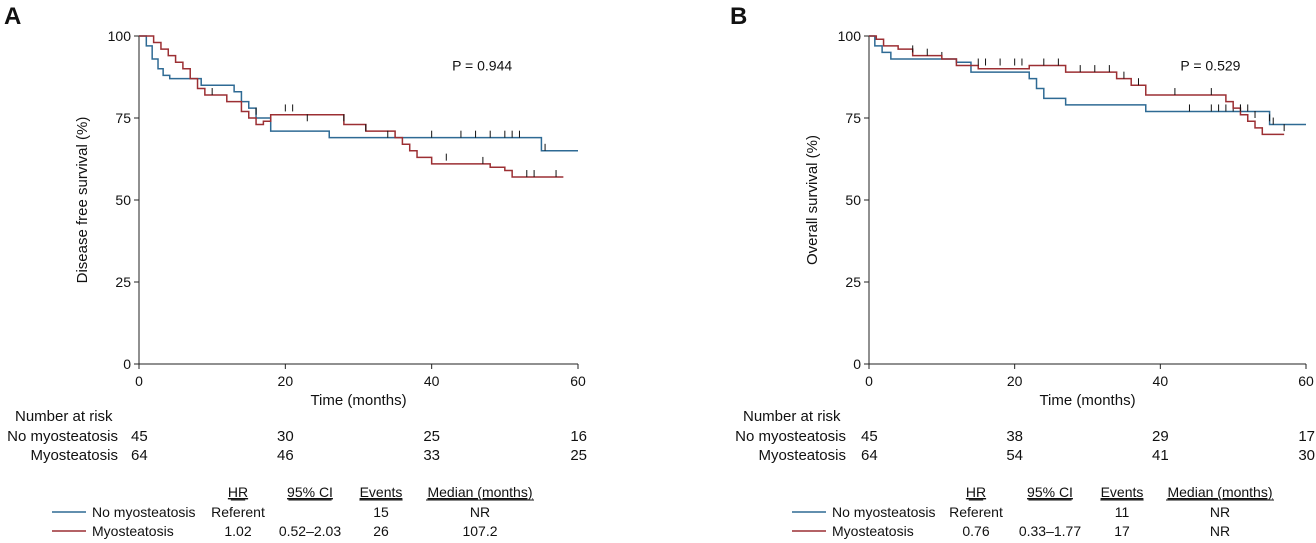  What do you see at coordinates (1122, 512) in the screenshot?
I see `summary-events: 11` at bounding box center [1122, 512].